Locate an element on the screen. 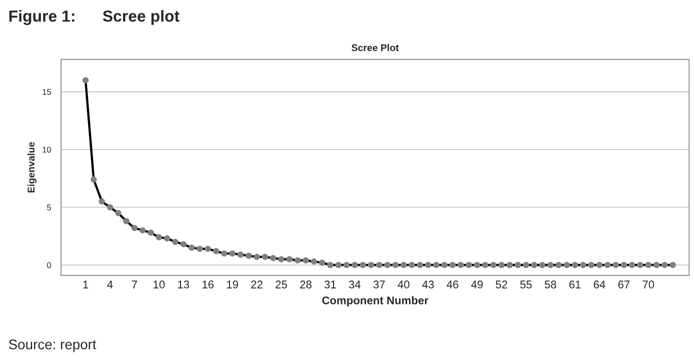  x-tick-label: 13 is located at coordinates (184, 284).